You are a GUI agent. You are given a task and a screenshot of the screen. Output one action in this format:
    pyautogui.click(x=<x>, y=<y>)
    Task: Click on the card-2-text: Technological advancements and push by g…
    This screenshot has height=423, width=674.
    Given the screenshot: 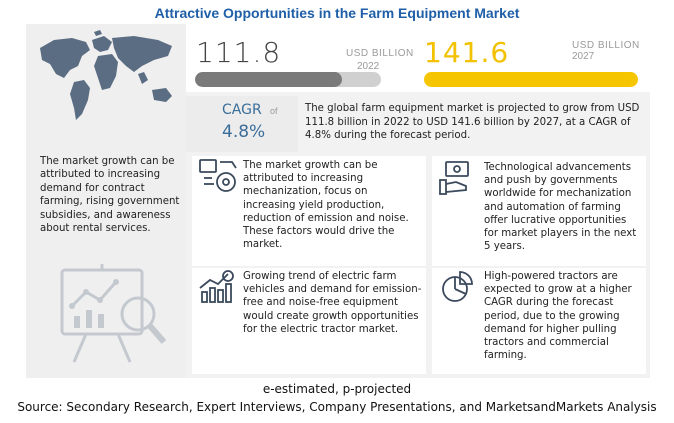 What is the action you would take?
    pyautogui.click(x=560, y=207)
    